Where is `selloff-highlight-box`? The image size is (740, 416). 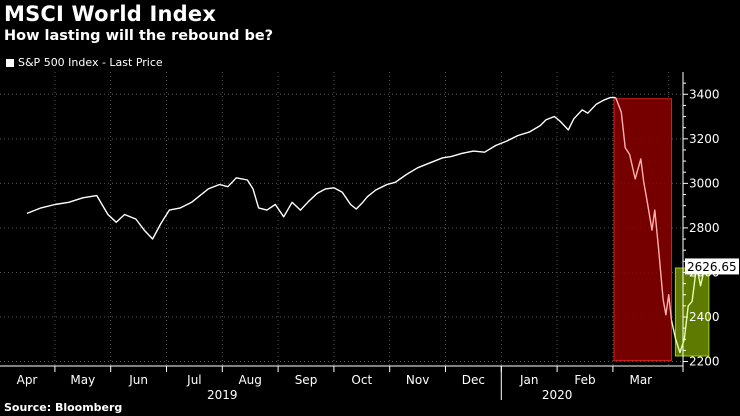
selloff-highlight-box is located at coordinates (642, 229).